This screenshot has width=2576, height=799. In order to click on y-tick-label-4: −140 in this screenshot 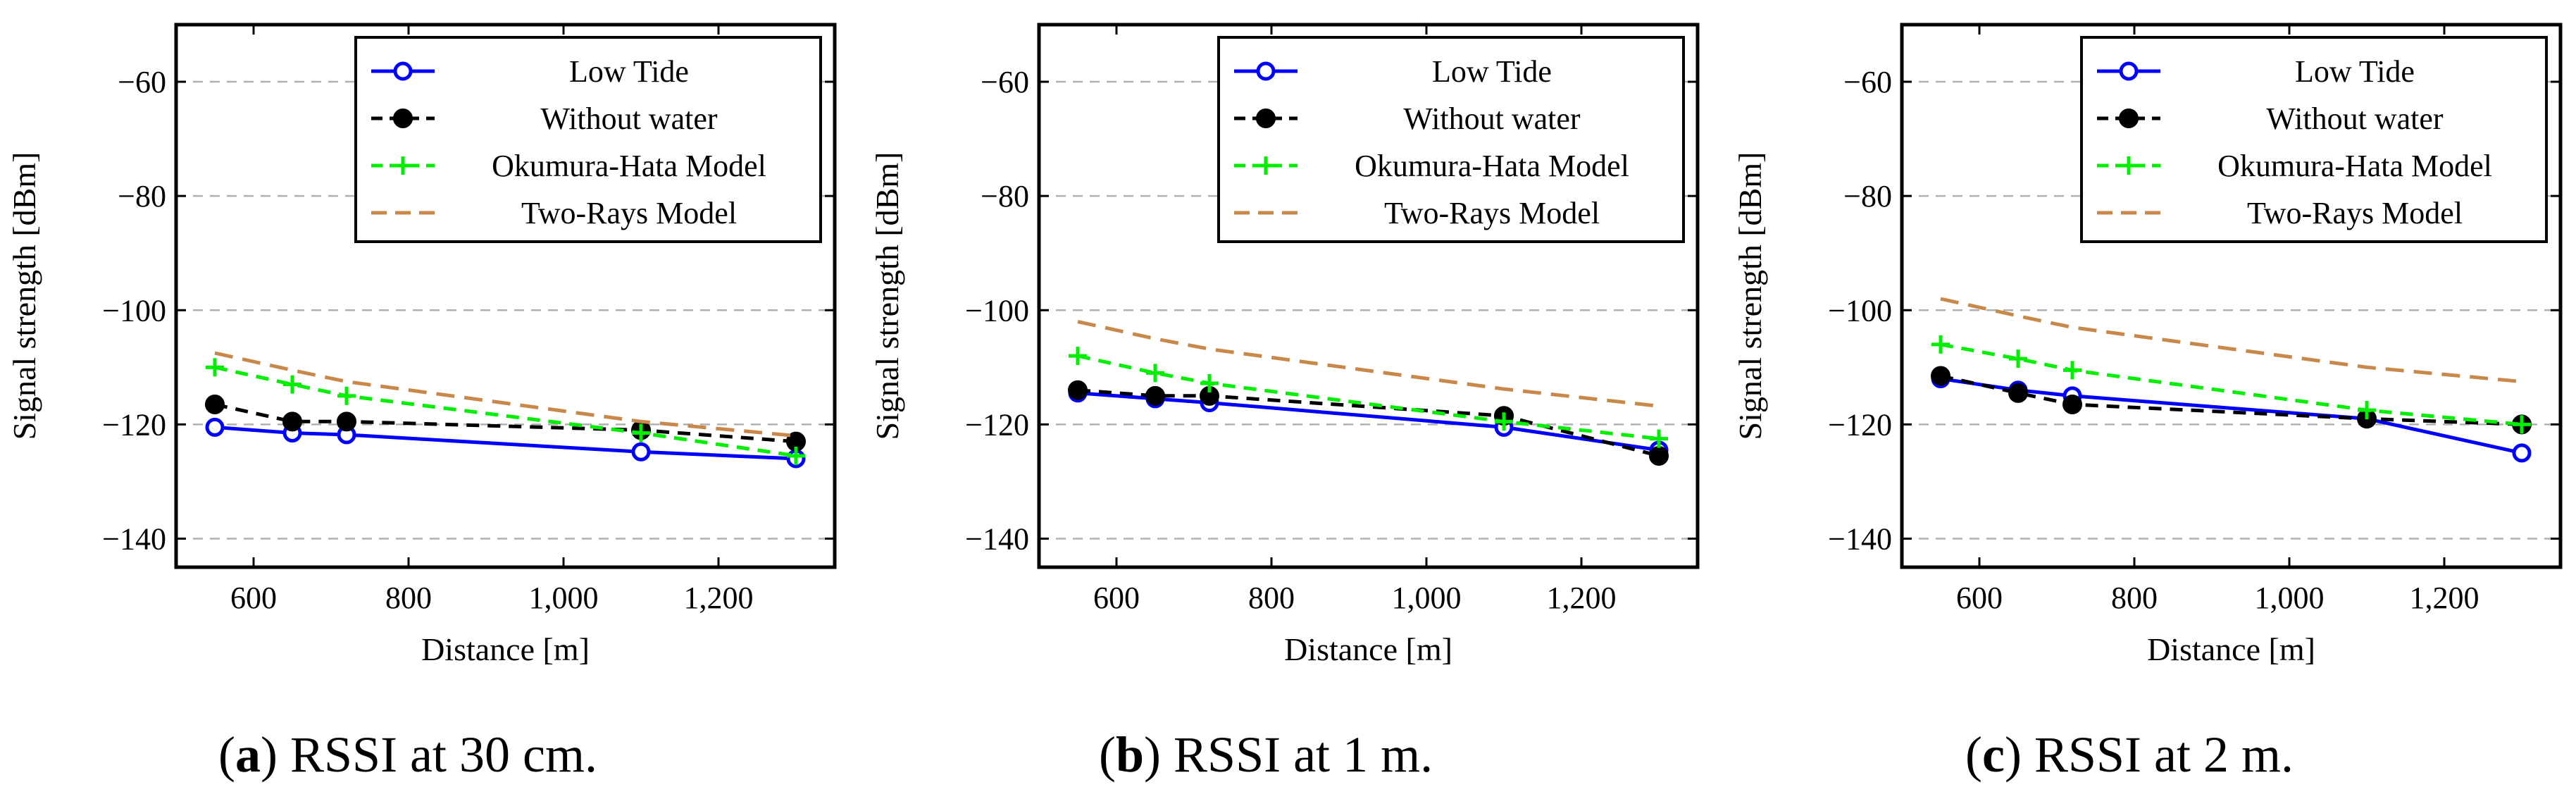, I will do `click(1860, 538)`.